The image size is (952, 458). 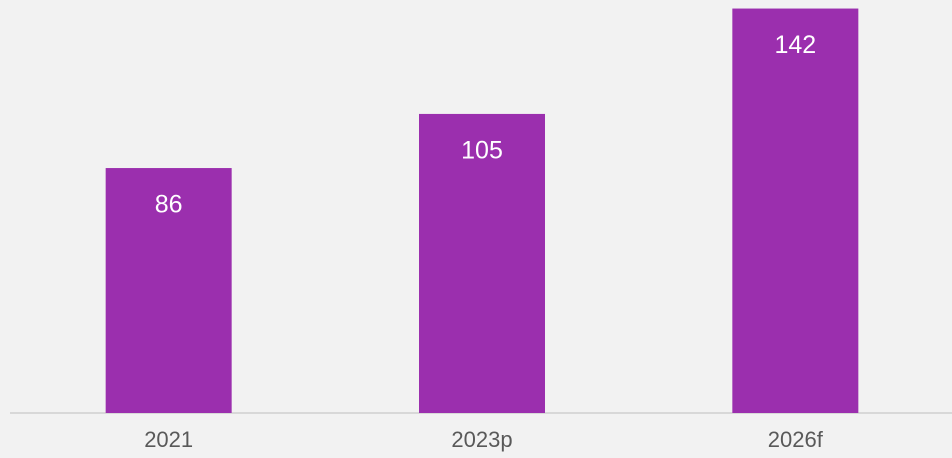 What do you see at coordinates (481, 439) in the screenshot?
I see `x-tick-label: 2023p` at bounding box center [481, 439].